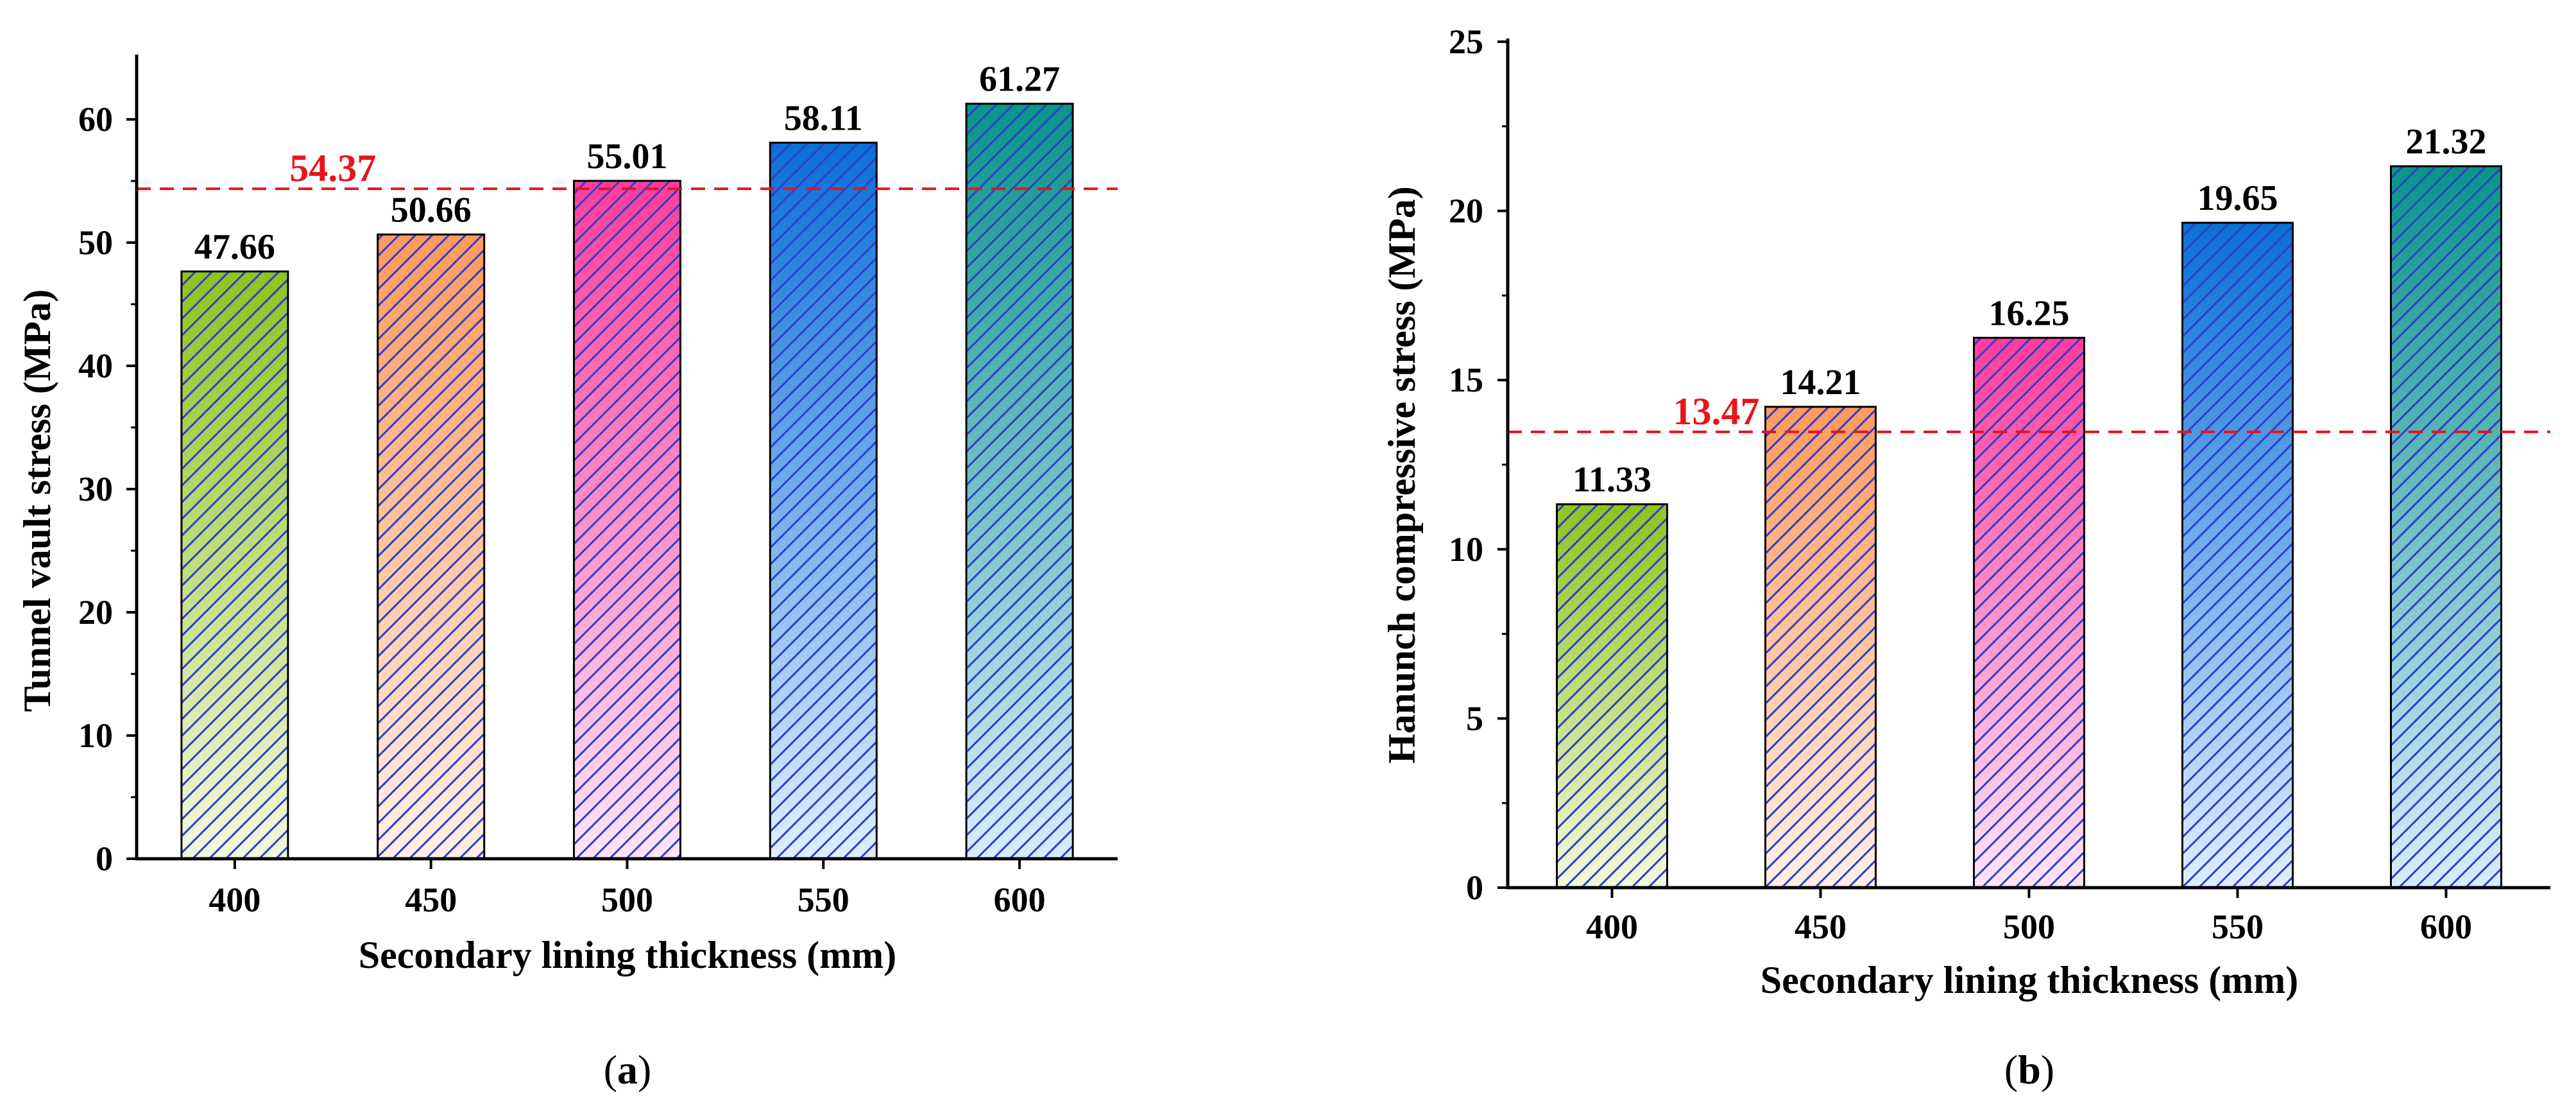 The width and height of the screenshot is (2576, 1111). What do you see at coordinates (96, 489) in the screenshot?
I see `y-tick-label: 30` at bounding box center [96, 489].